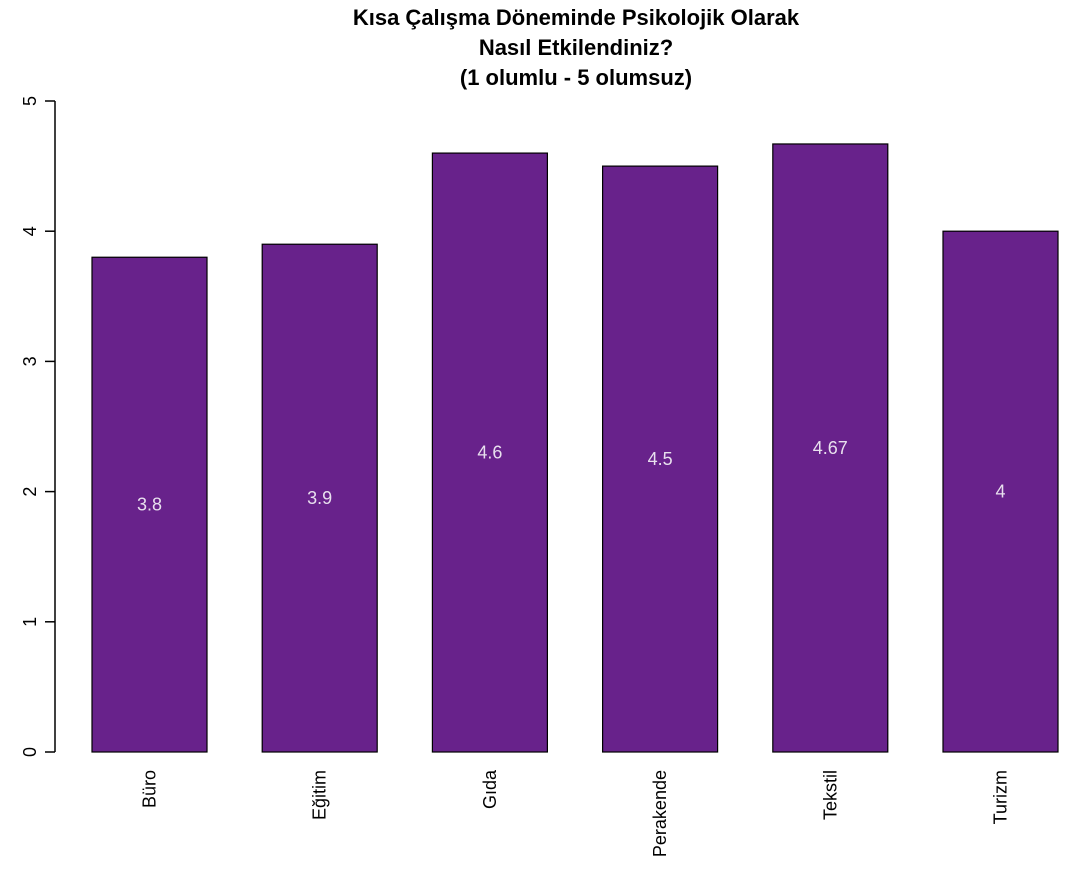 The image size is (1065, 895). I want to click on value-labels: 3.8 3.9 4.6 4.5 4.67 4, so click(571, 476).